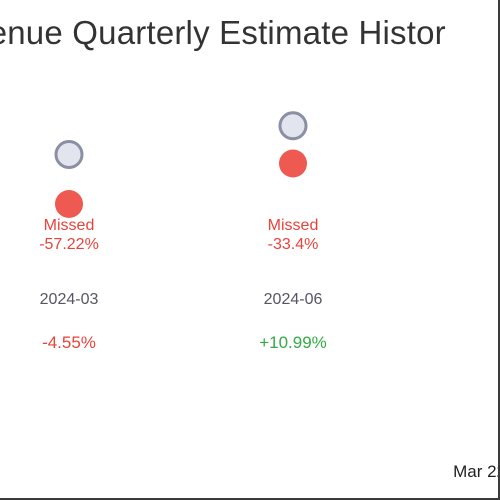 Image resolution: width=500 pixels, height=500 pixels. What do you see at coordinates (69, 342) in the screenshot?
I see `price-change-label: -4.55%` at bounding box center [69, 342].